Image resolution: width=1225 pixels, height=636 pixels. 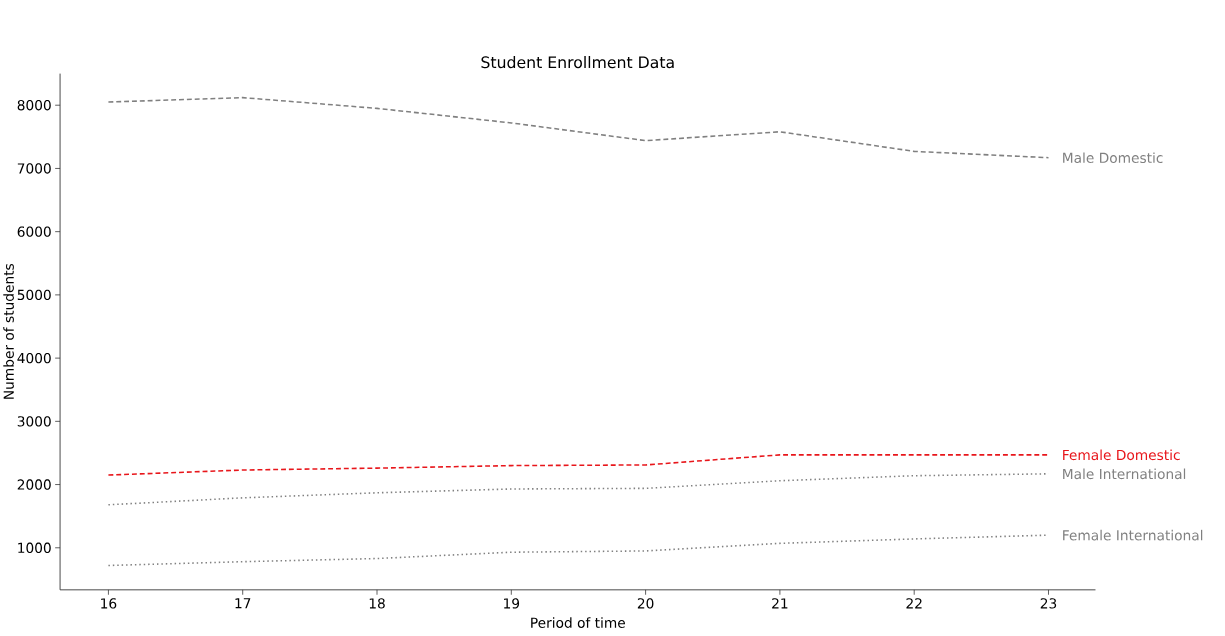 I want to click on x-tick-label: 16, so click(x=109, y=603).